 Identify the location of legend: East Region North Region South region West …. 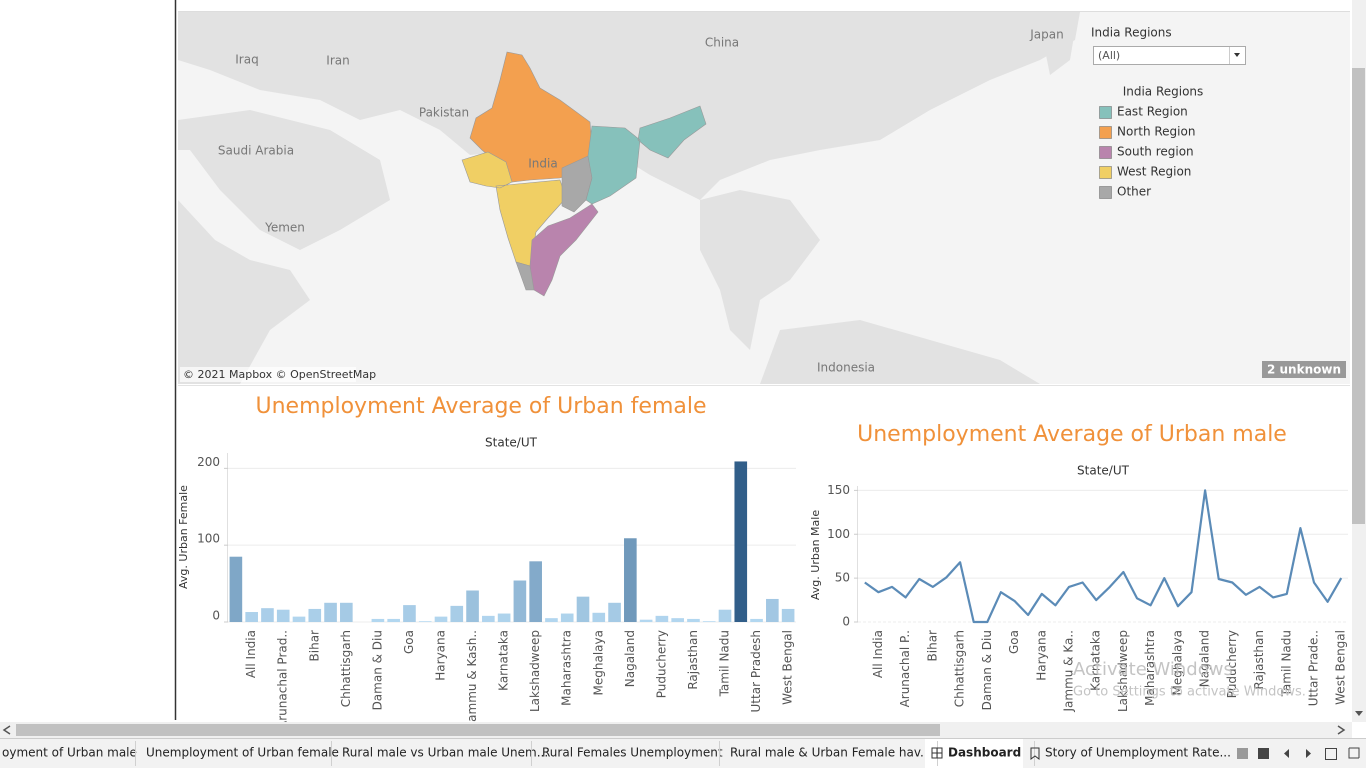
(1147, 152).